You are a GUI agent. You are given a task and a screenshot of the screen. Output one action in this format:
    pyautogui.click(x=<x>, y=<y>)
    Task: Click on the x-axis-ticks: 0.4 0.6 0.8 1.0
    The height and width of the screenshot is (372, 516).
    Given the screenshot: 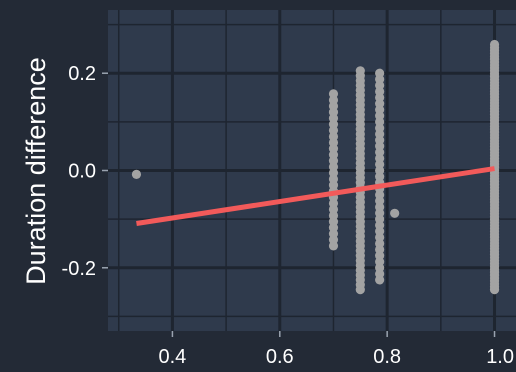 What is the action you would take?
    pyautogui.click(x=336, y=349)
    